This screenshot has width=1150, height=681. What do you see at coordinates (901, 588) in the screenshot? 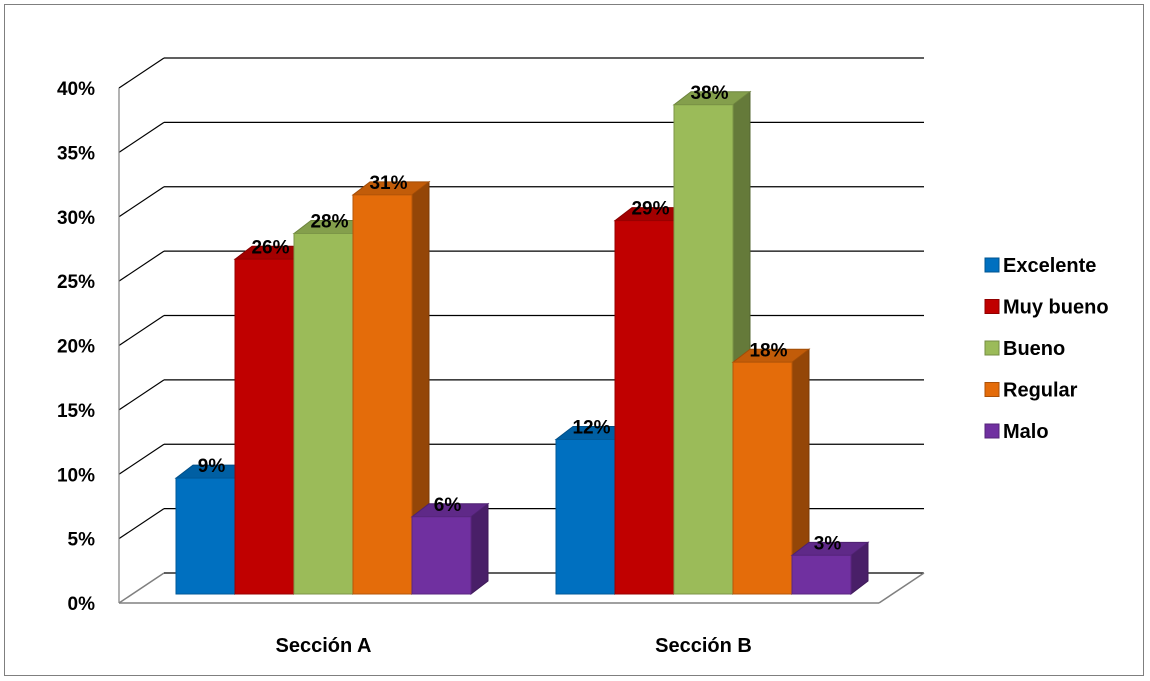
I see `floor-side-edge` at bounding box center [901, 588].